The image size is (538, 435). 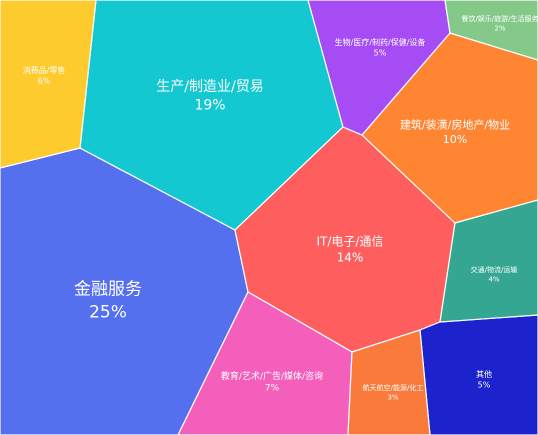 I want to click on cell-name-label: 教育/艺术/广告/媒体/咨询, so click(x=272, y=376).